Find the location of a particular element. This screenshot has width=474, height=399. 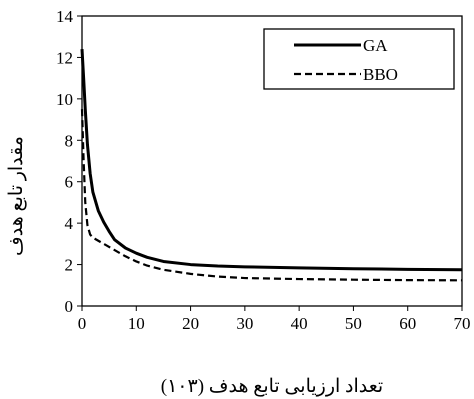

y-tick-label: 0 is located at coordinates (69, 306).